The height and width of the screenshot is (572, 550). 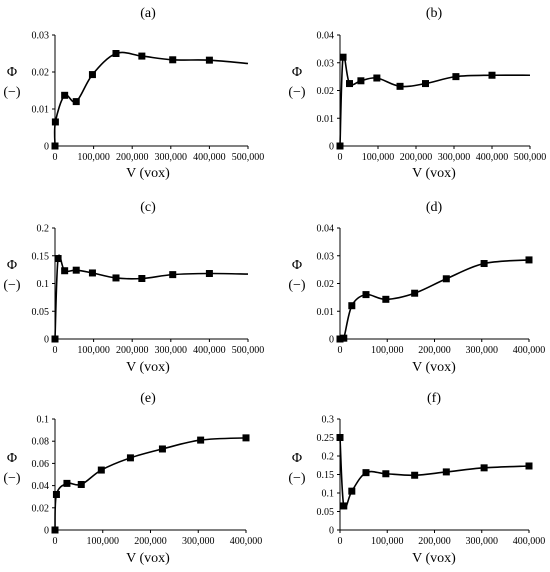 I want to click on y-tick-label: 0.15, so click(x=41, y=256).